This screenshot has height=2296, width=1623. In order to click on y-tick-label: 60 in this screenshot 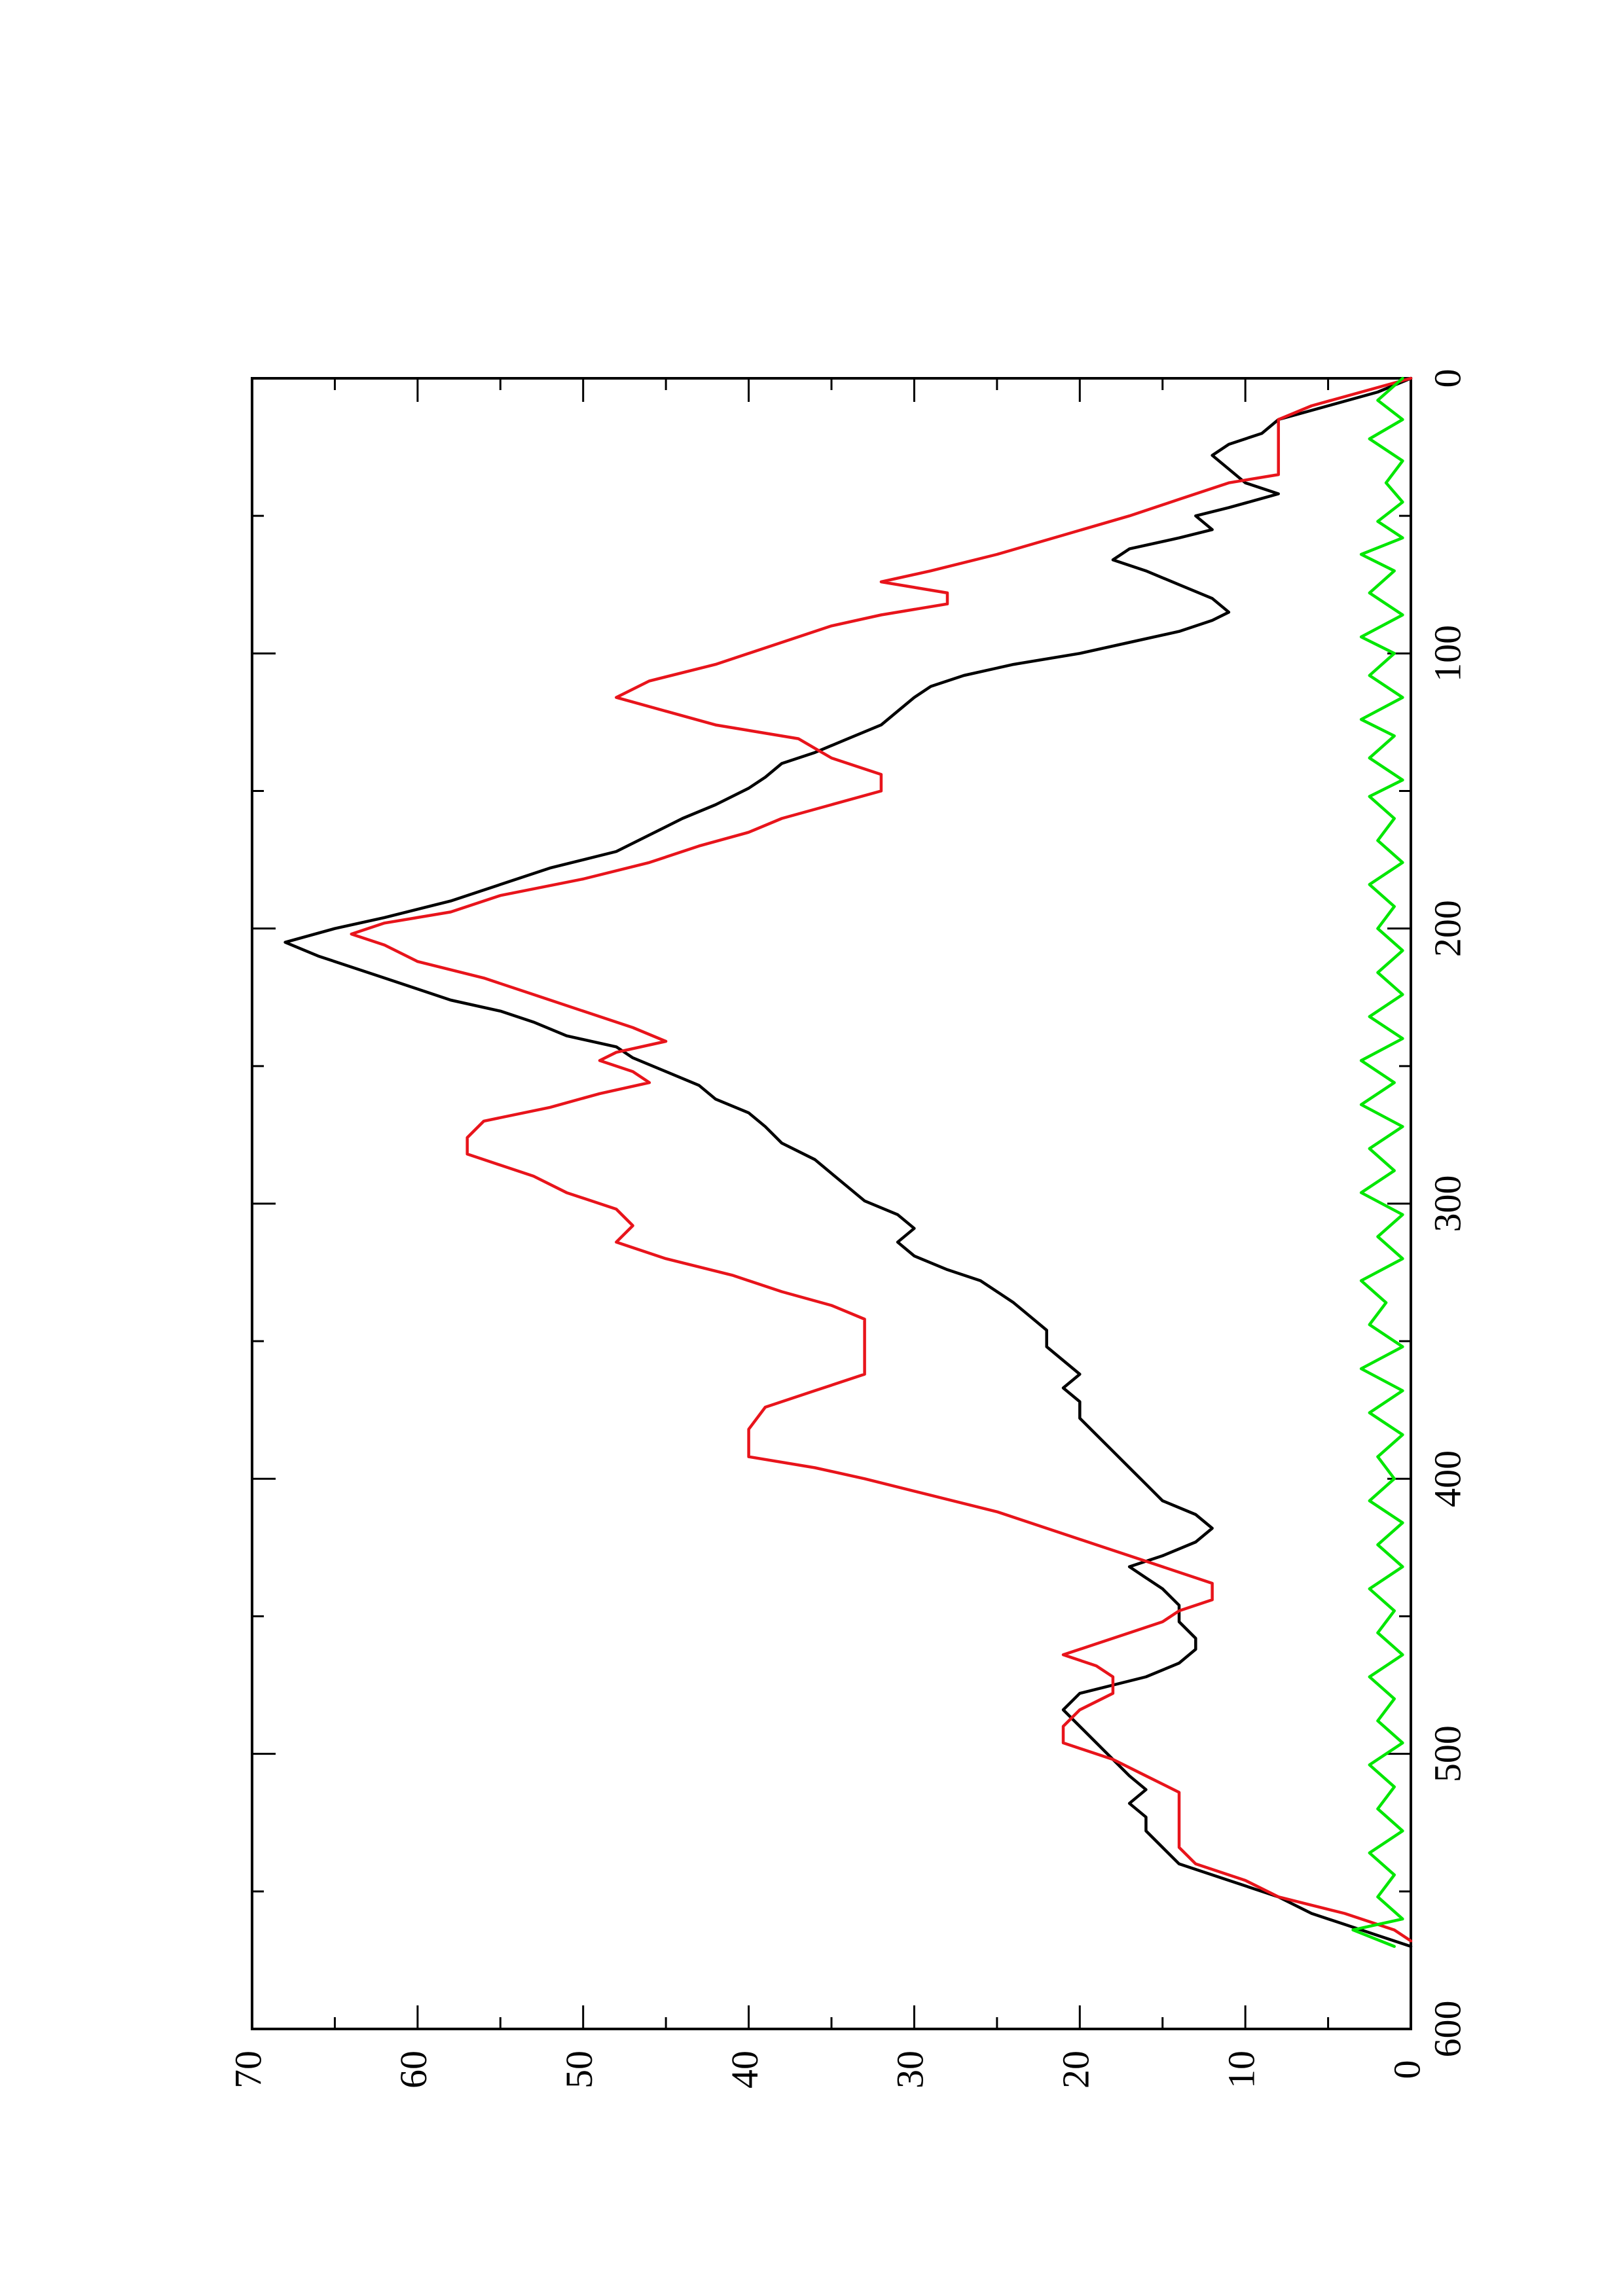, I will do `click(413, 2070)`.